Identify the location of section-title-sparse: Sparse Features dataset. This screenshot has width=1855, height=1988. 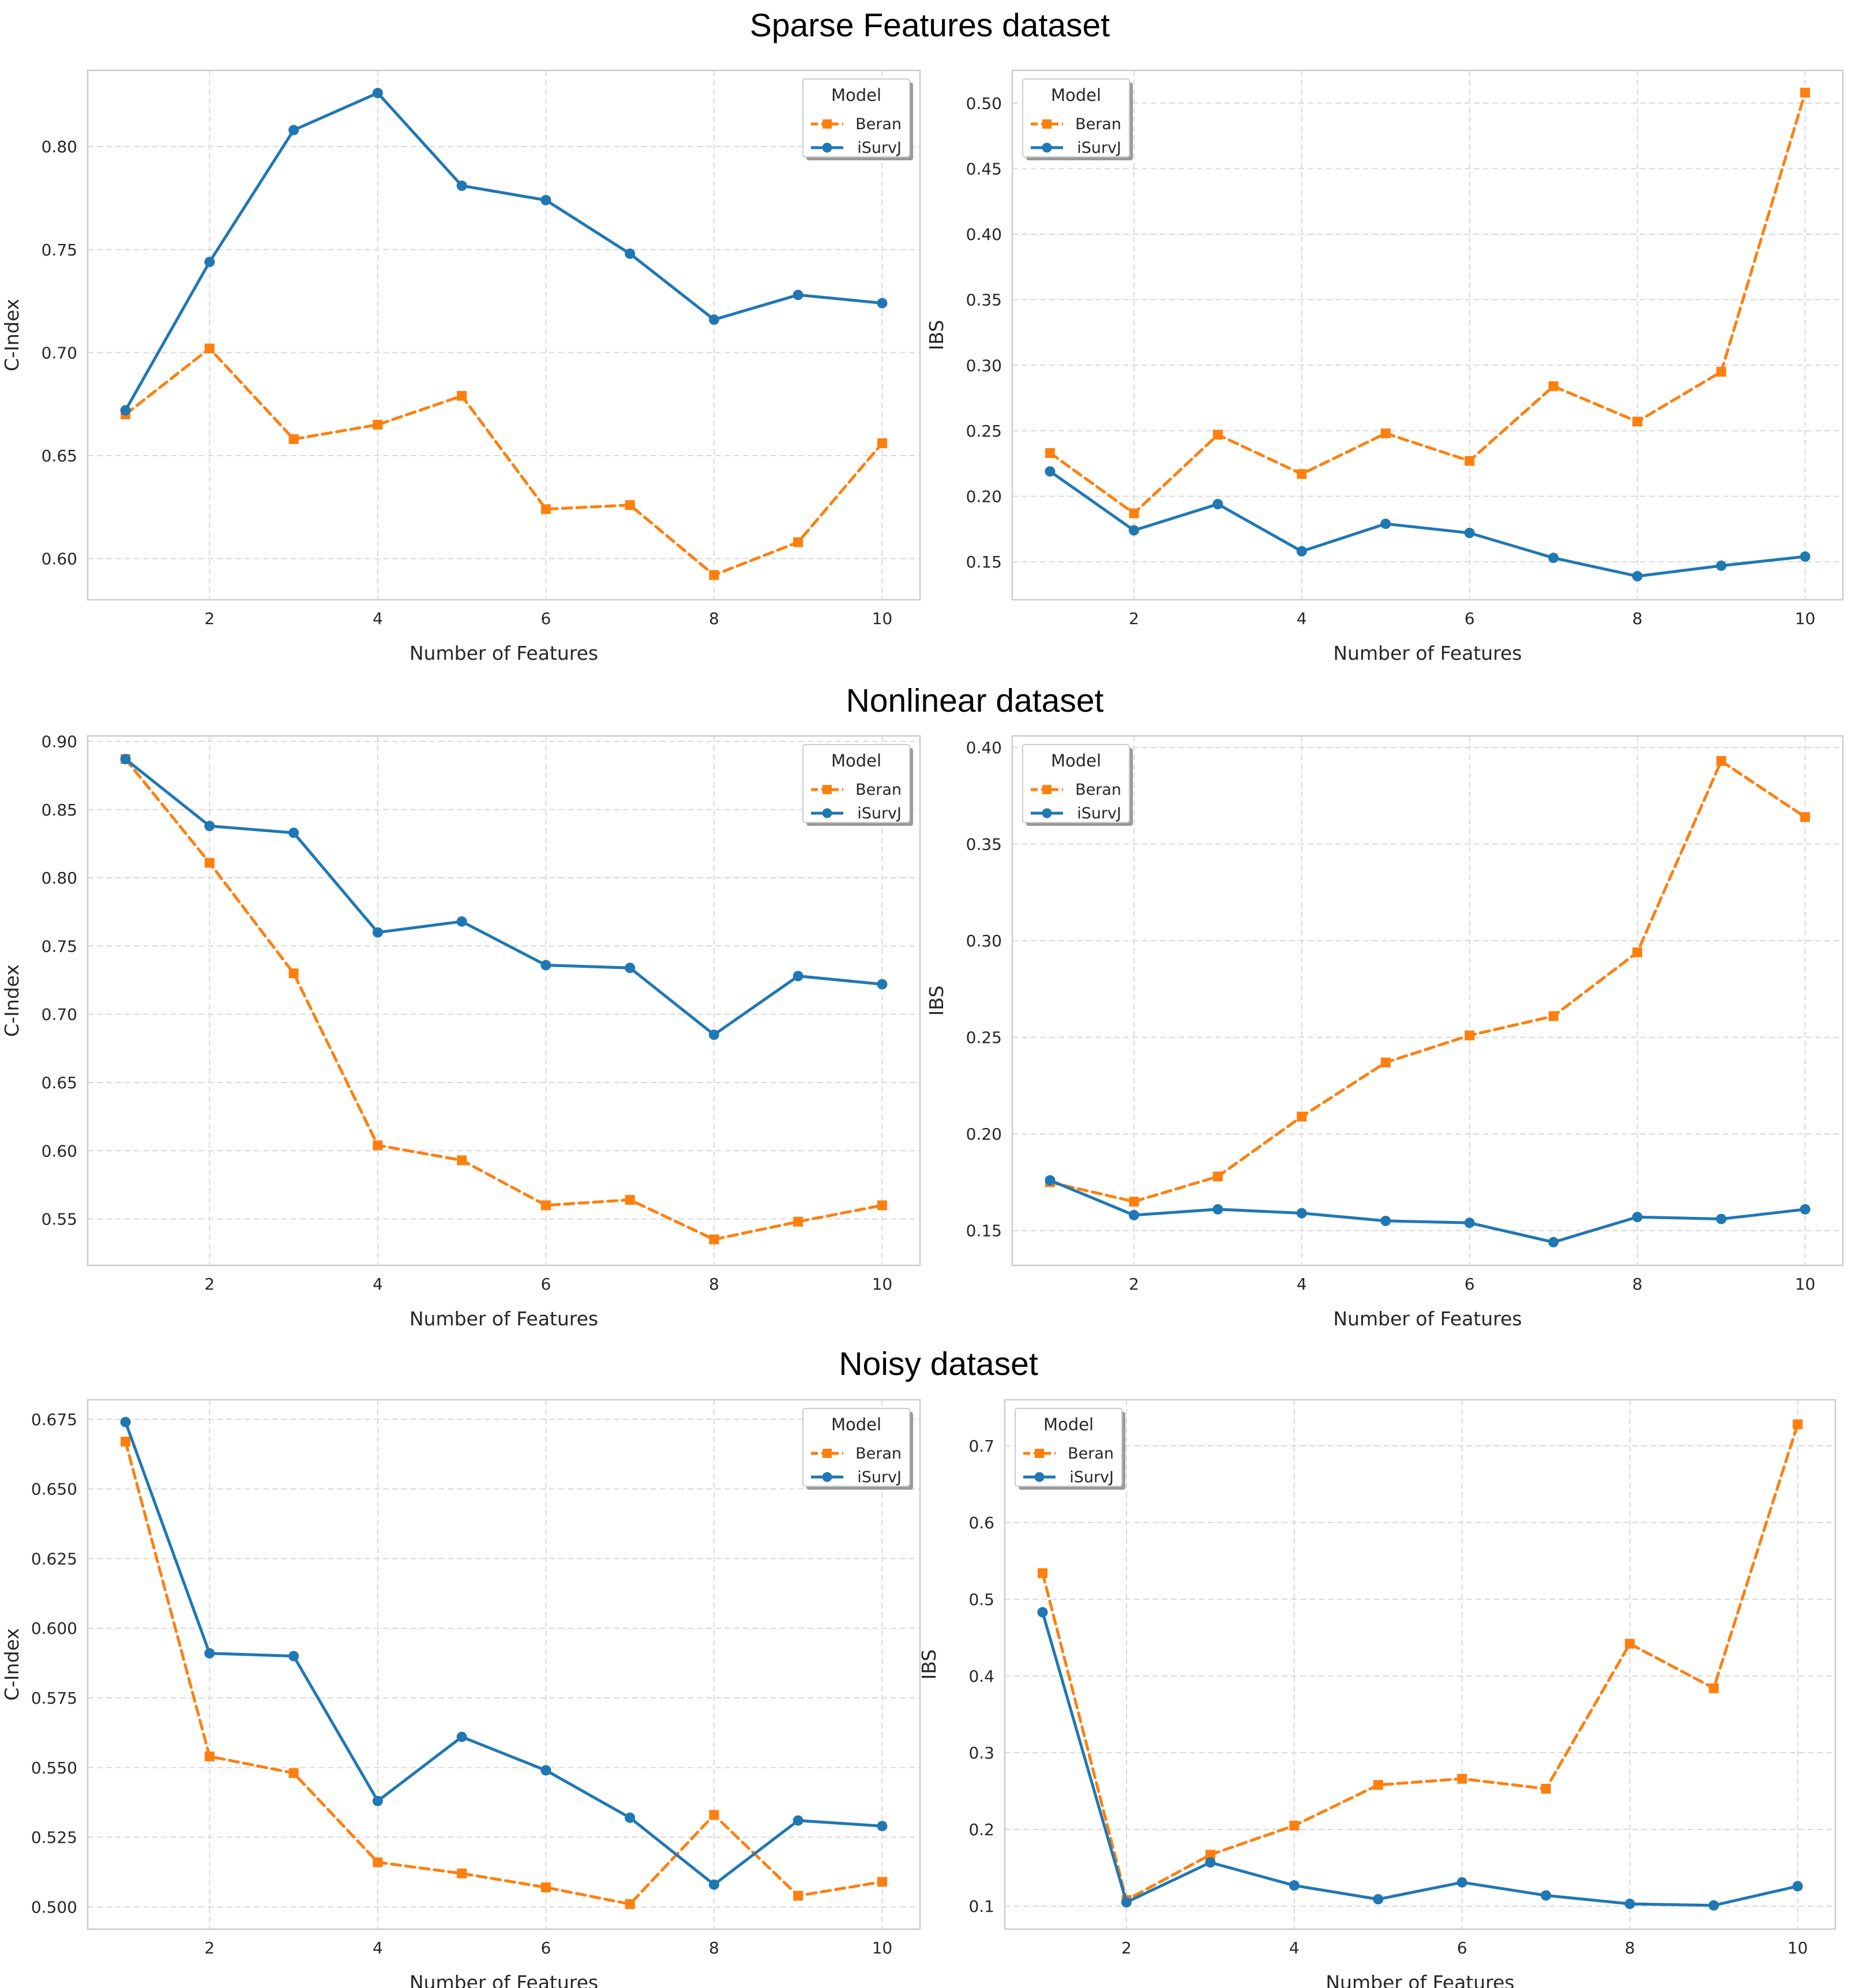
(930, 25).